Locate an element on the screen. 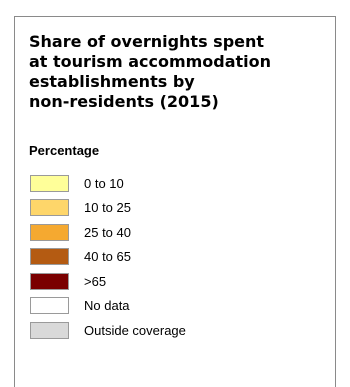  legend-item-no-data: No data is located at coordinates (108, 306).